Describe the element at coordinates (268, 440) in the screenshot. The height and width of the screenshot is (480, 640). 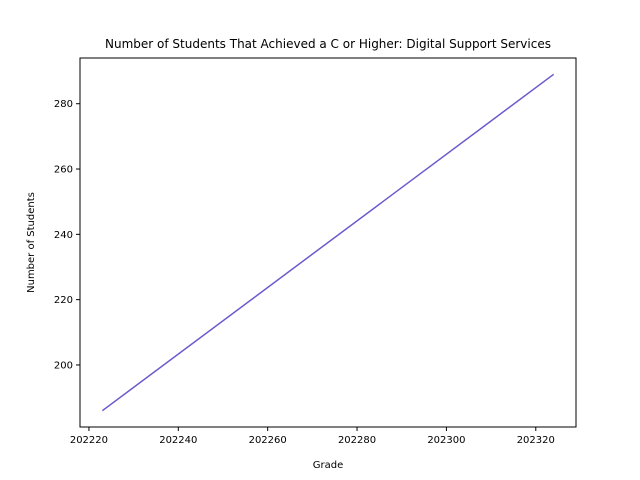
I see `x-tick-label: 202260` at that location.